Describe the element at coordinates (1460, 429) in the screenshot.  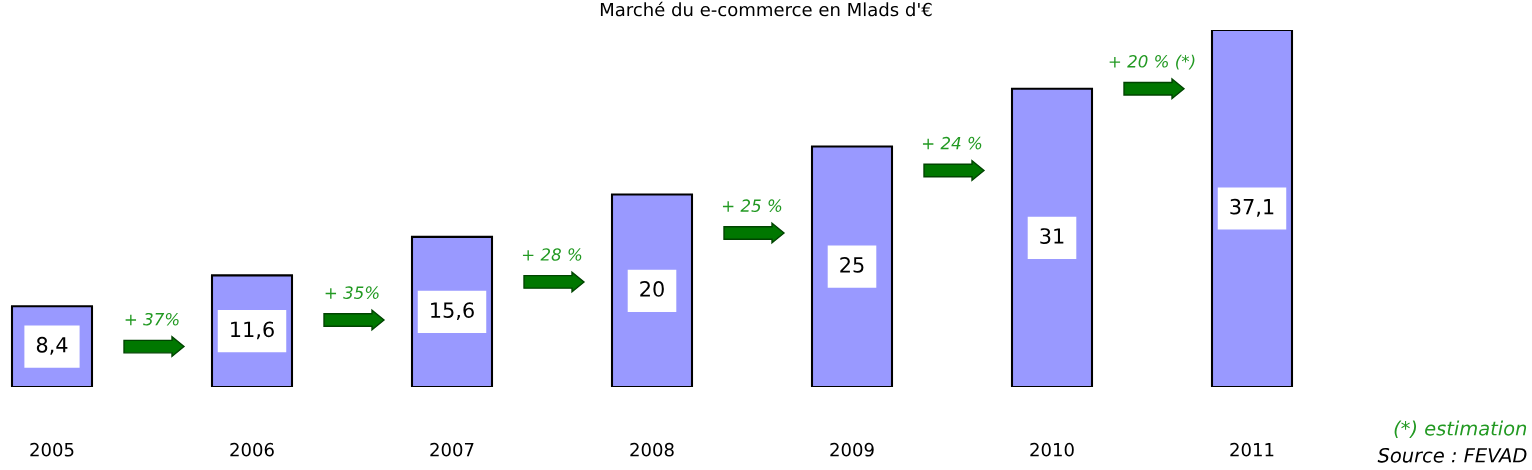
I see `text: (*) estimation` at that location.